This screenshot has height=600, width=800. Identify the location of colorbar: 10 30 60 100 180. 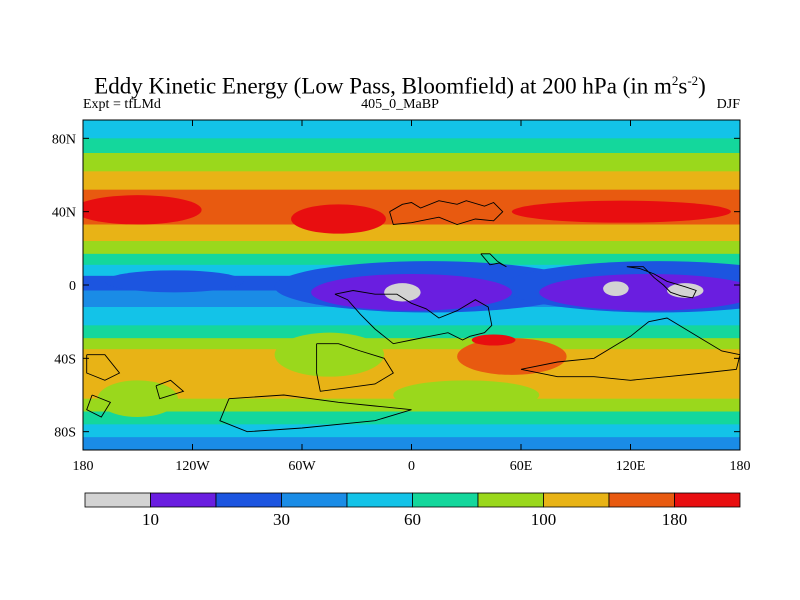
(412, 510).